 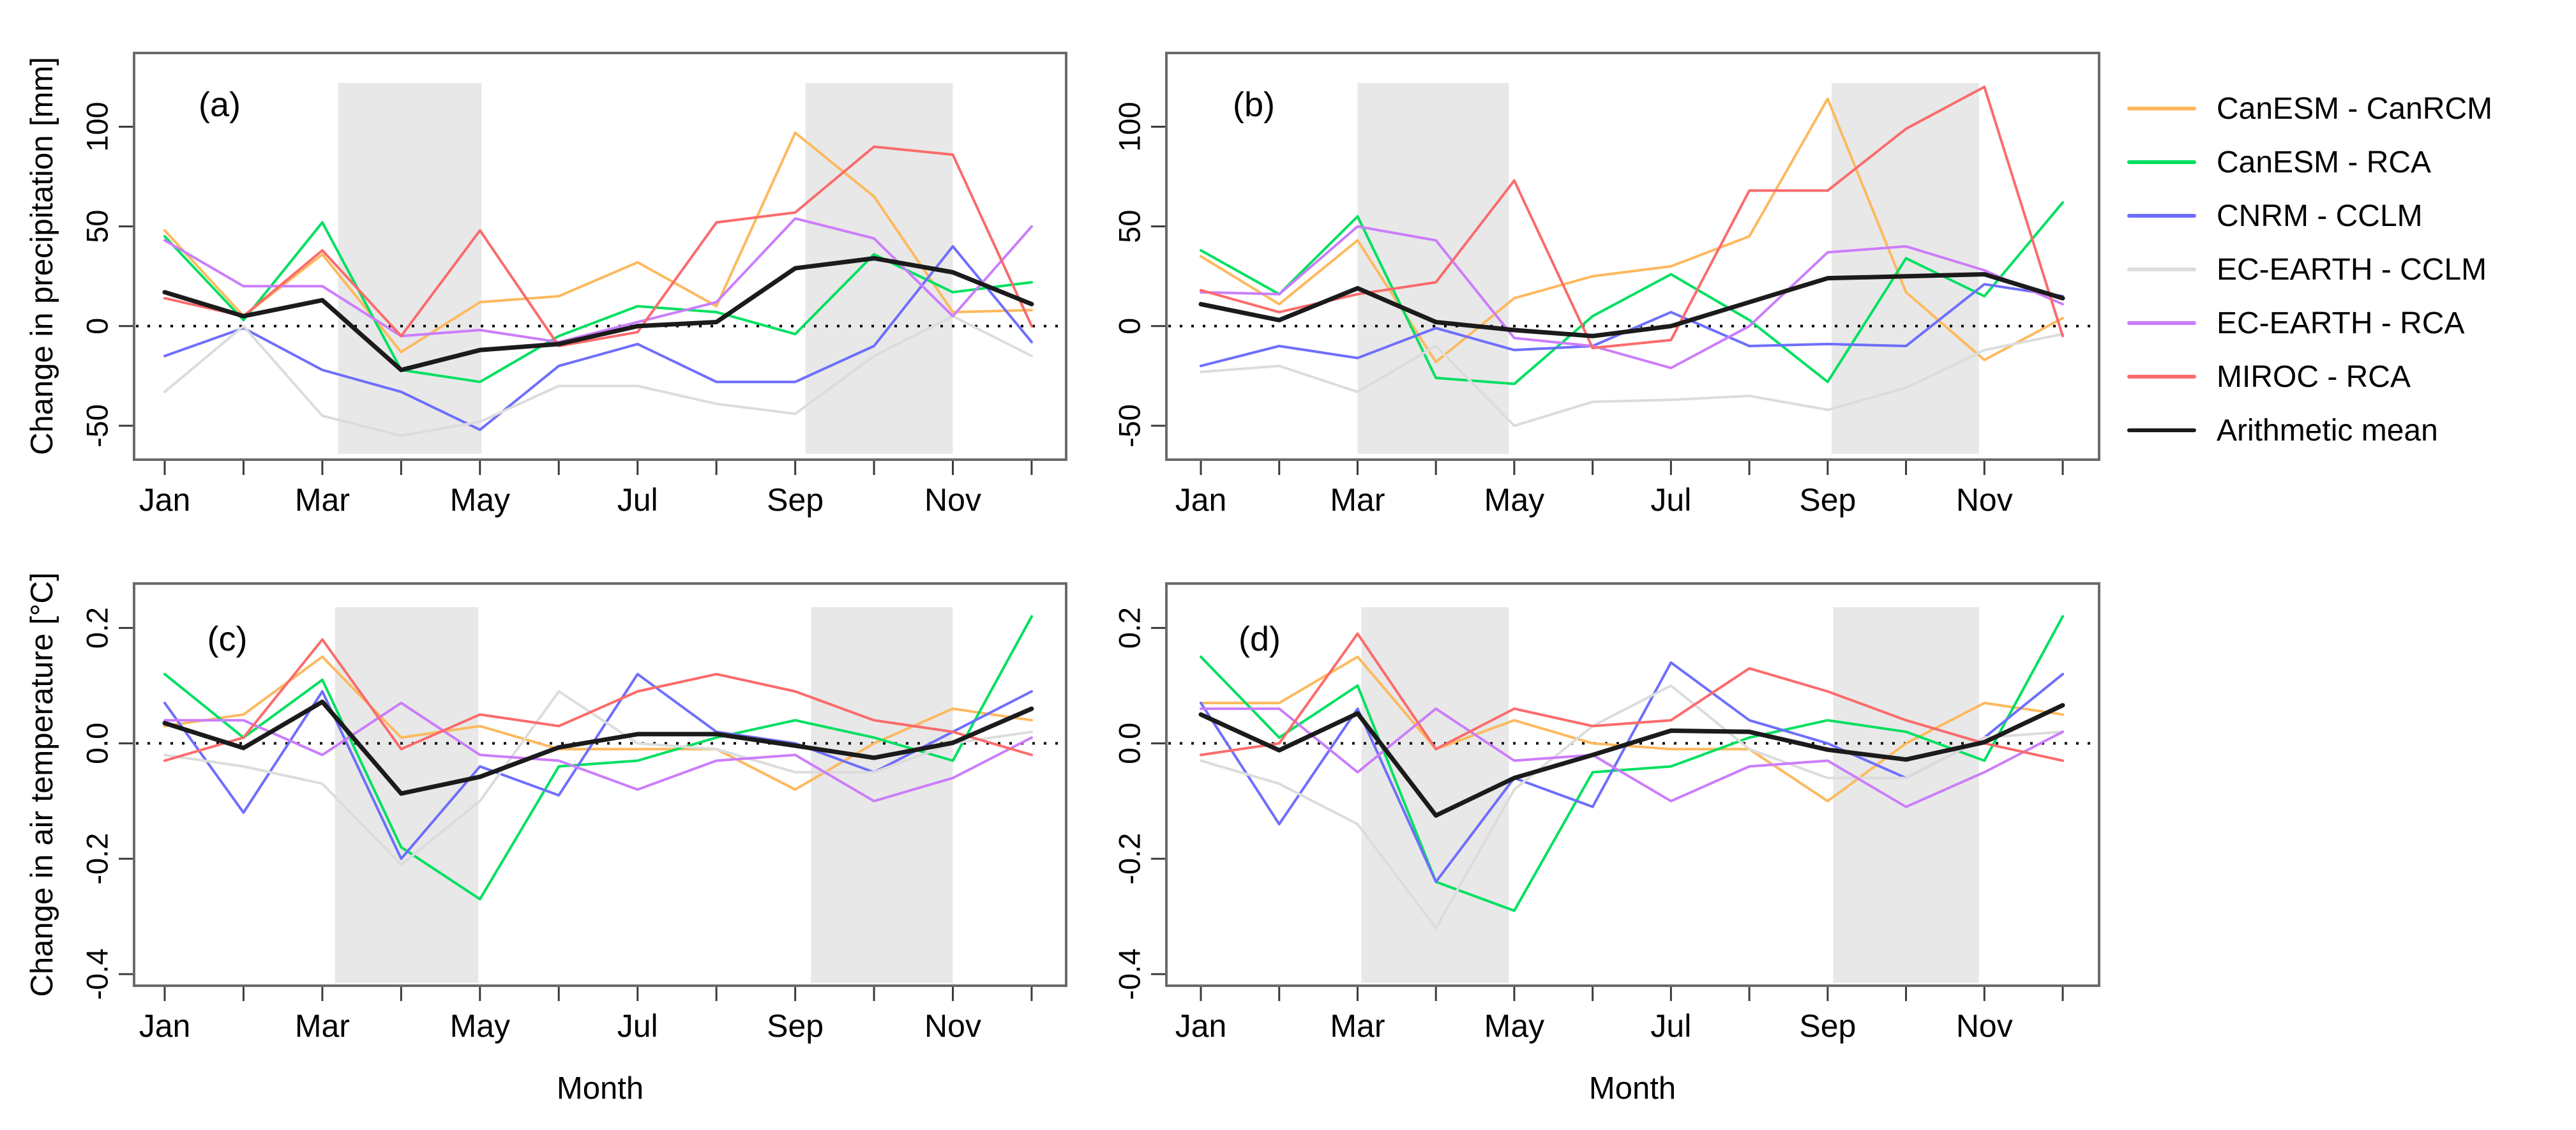 What do you see at coordinates (2352, 269) in the screenshot?
I see `legend-label: EC-EARTH - CCLM` at bounding box center [2352, 269].